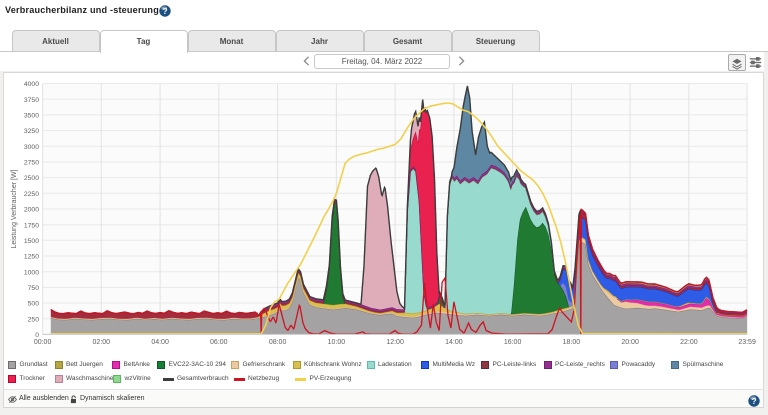  Describe the element at coordinates (34, 288) in the screenshot. I see `svg-text: 750` at that location.